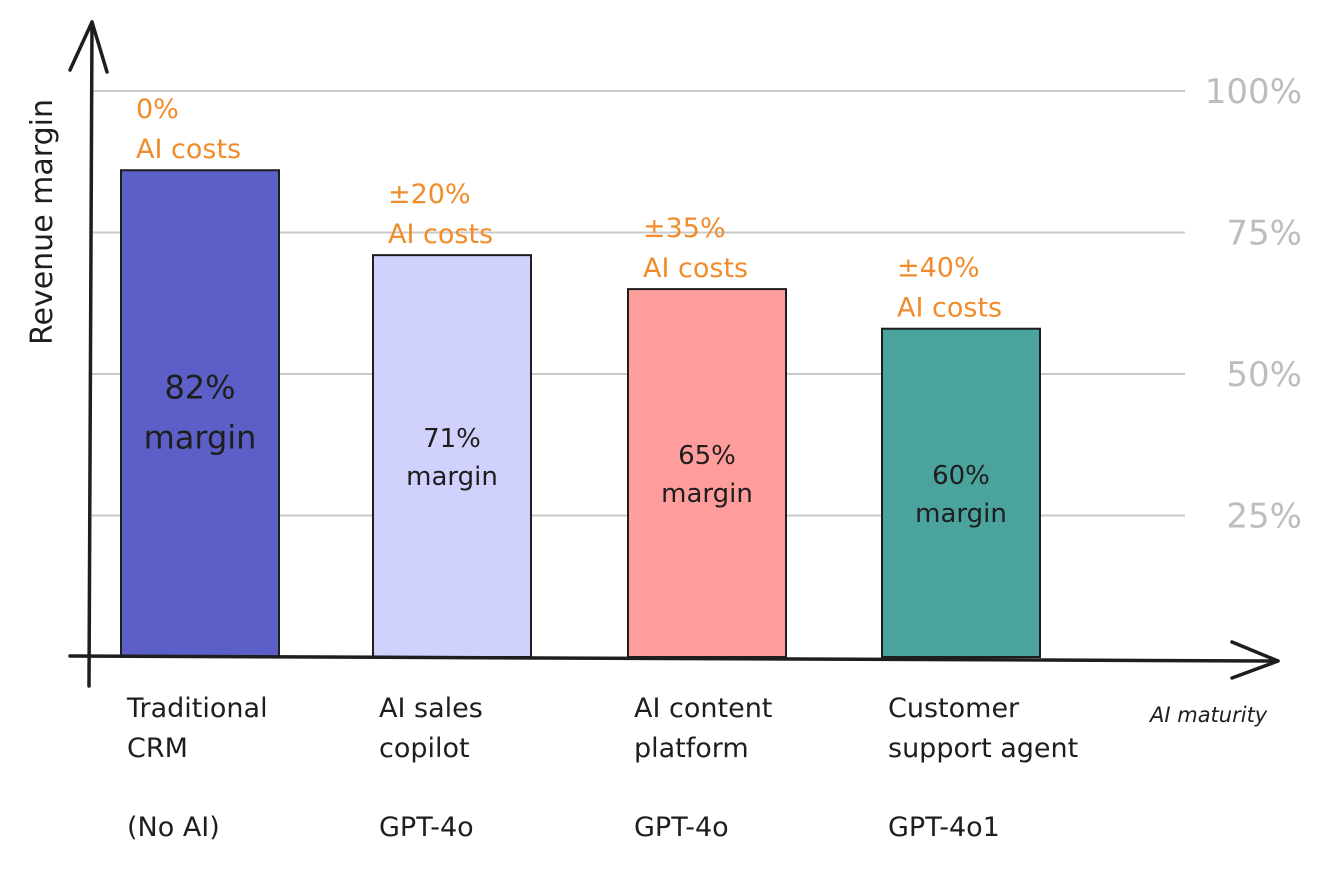 The width and height of the screenshot is (1322, 869). Describe the element at coordinates (452, 439) in the screenshot. I see `margin-value-label: 71%` at that location.